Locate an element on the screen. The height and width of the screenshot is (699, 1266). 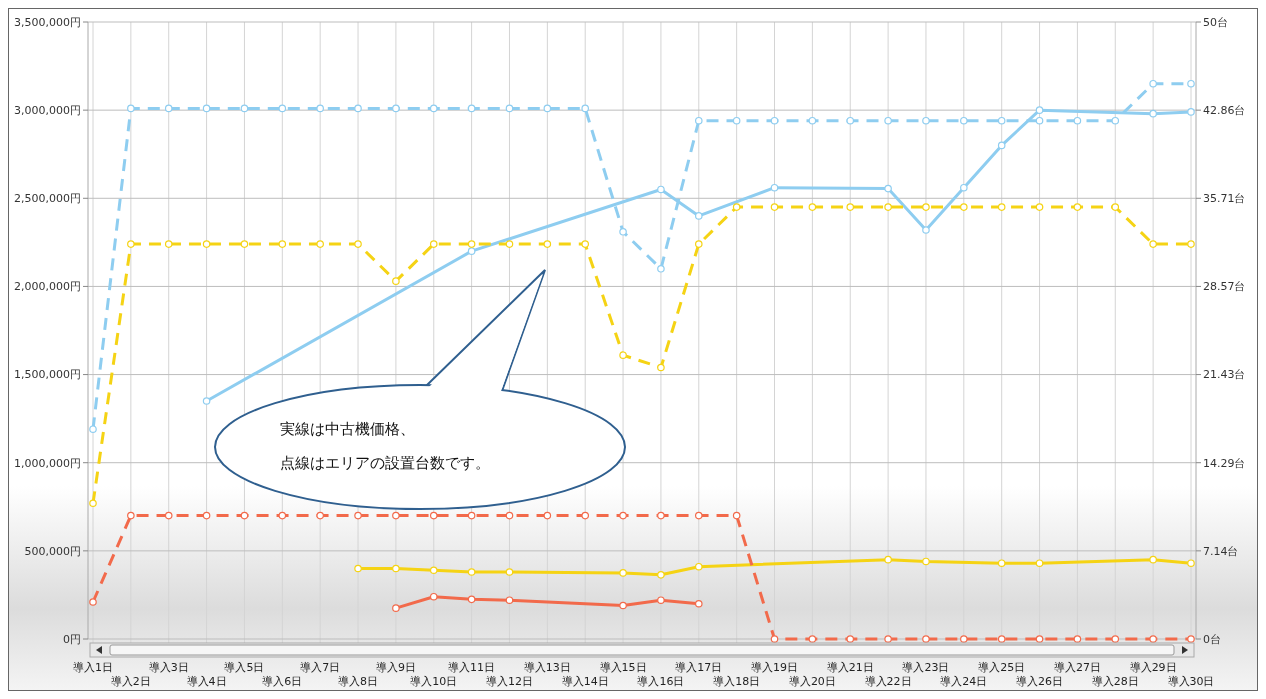
y2-tick-label: 0台 is located at coordinates (1212, 639).